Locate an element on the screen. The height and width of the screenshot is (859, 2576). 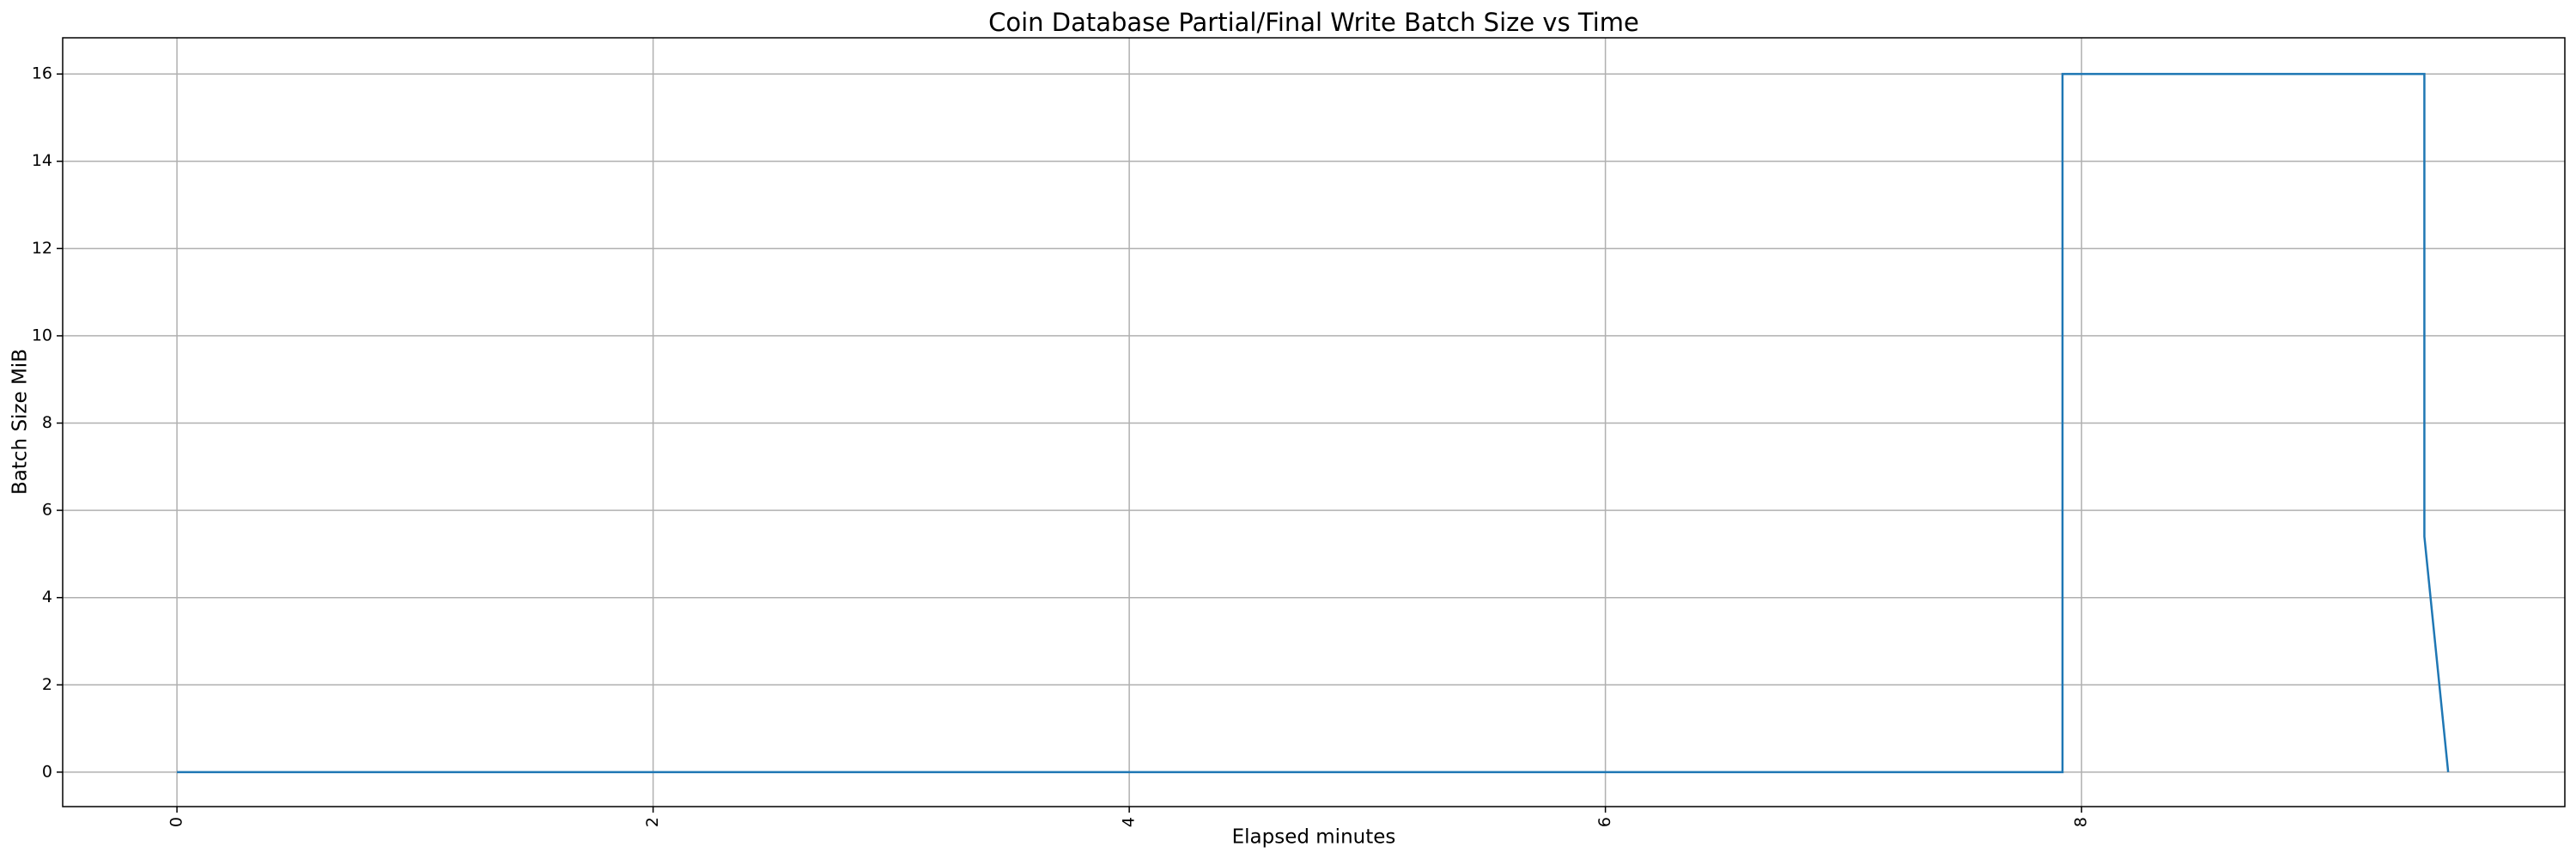
y-tick-label: 16 is located at coordinates (42, 73).